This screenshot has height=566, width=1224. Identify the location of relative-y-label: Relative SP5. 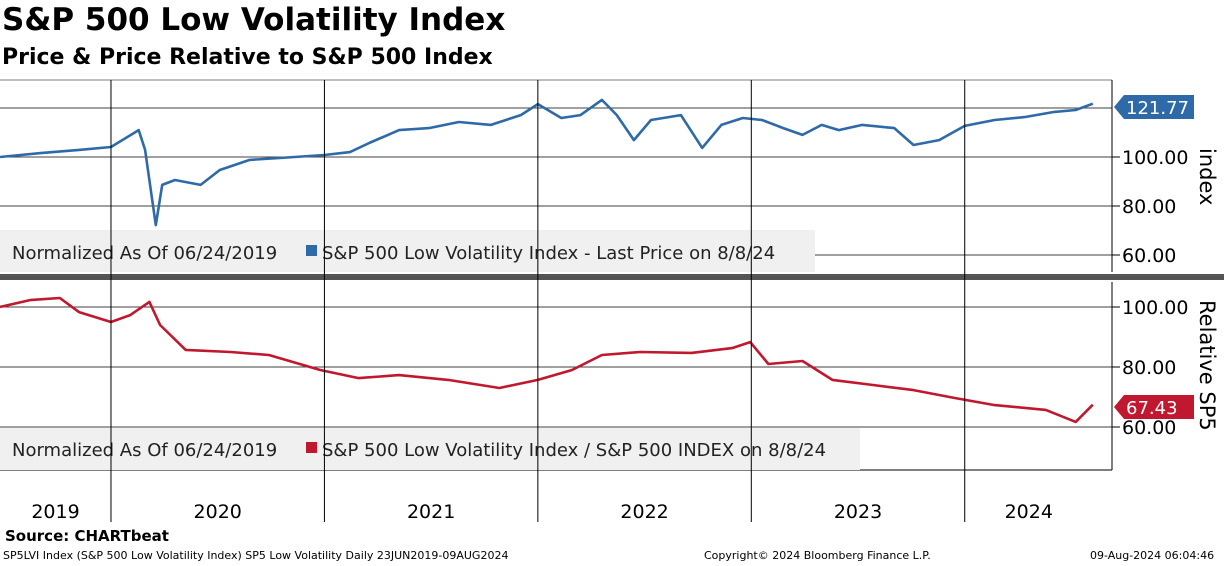
(1207, 365).